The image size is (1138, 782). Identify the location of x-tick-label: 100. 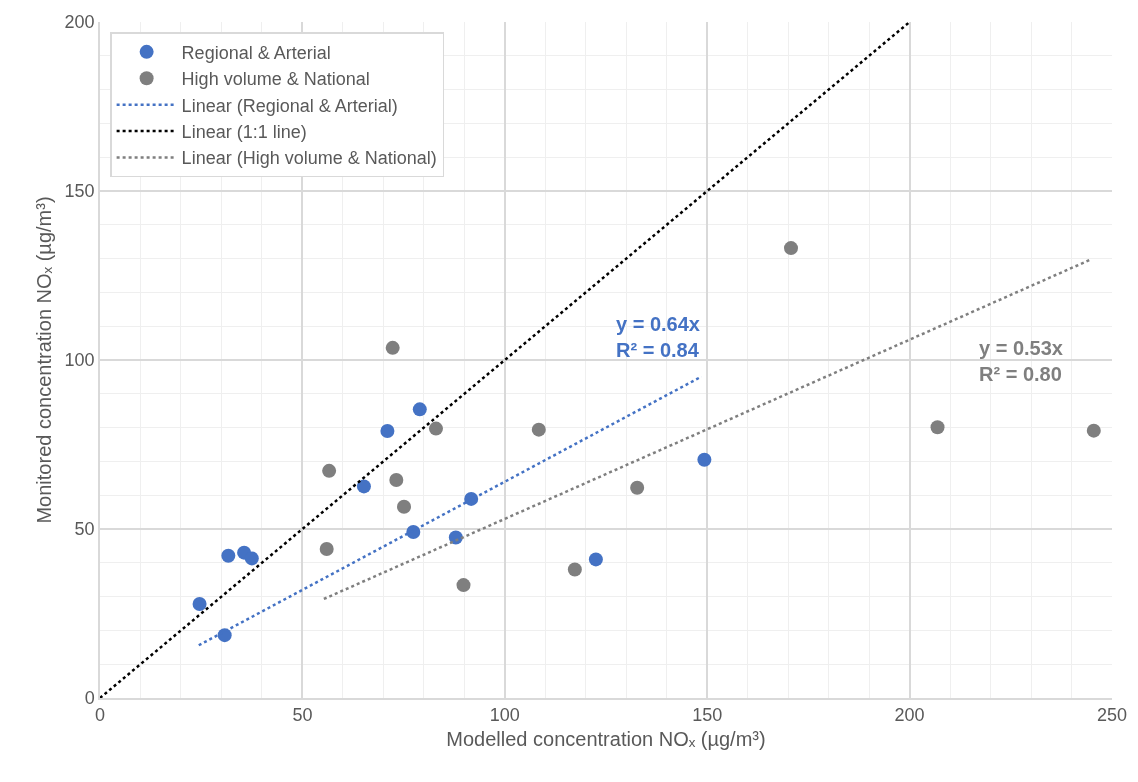
(504, 715).